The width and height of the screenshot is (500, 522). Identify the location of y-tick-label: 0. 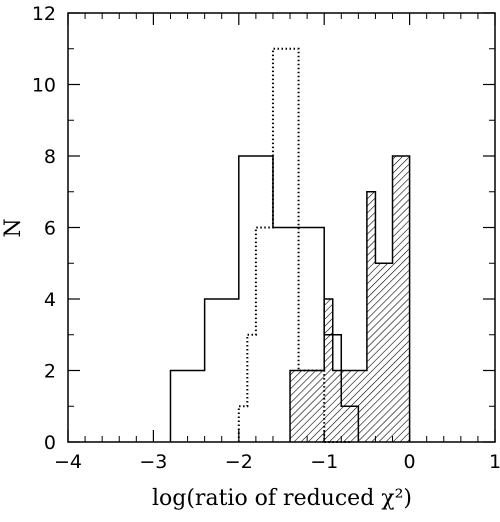
(50, 443).